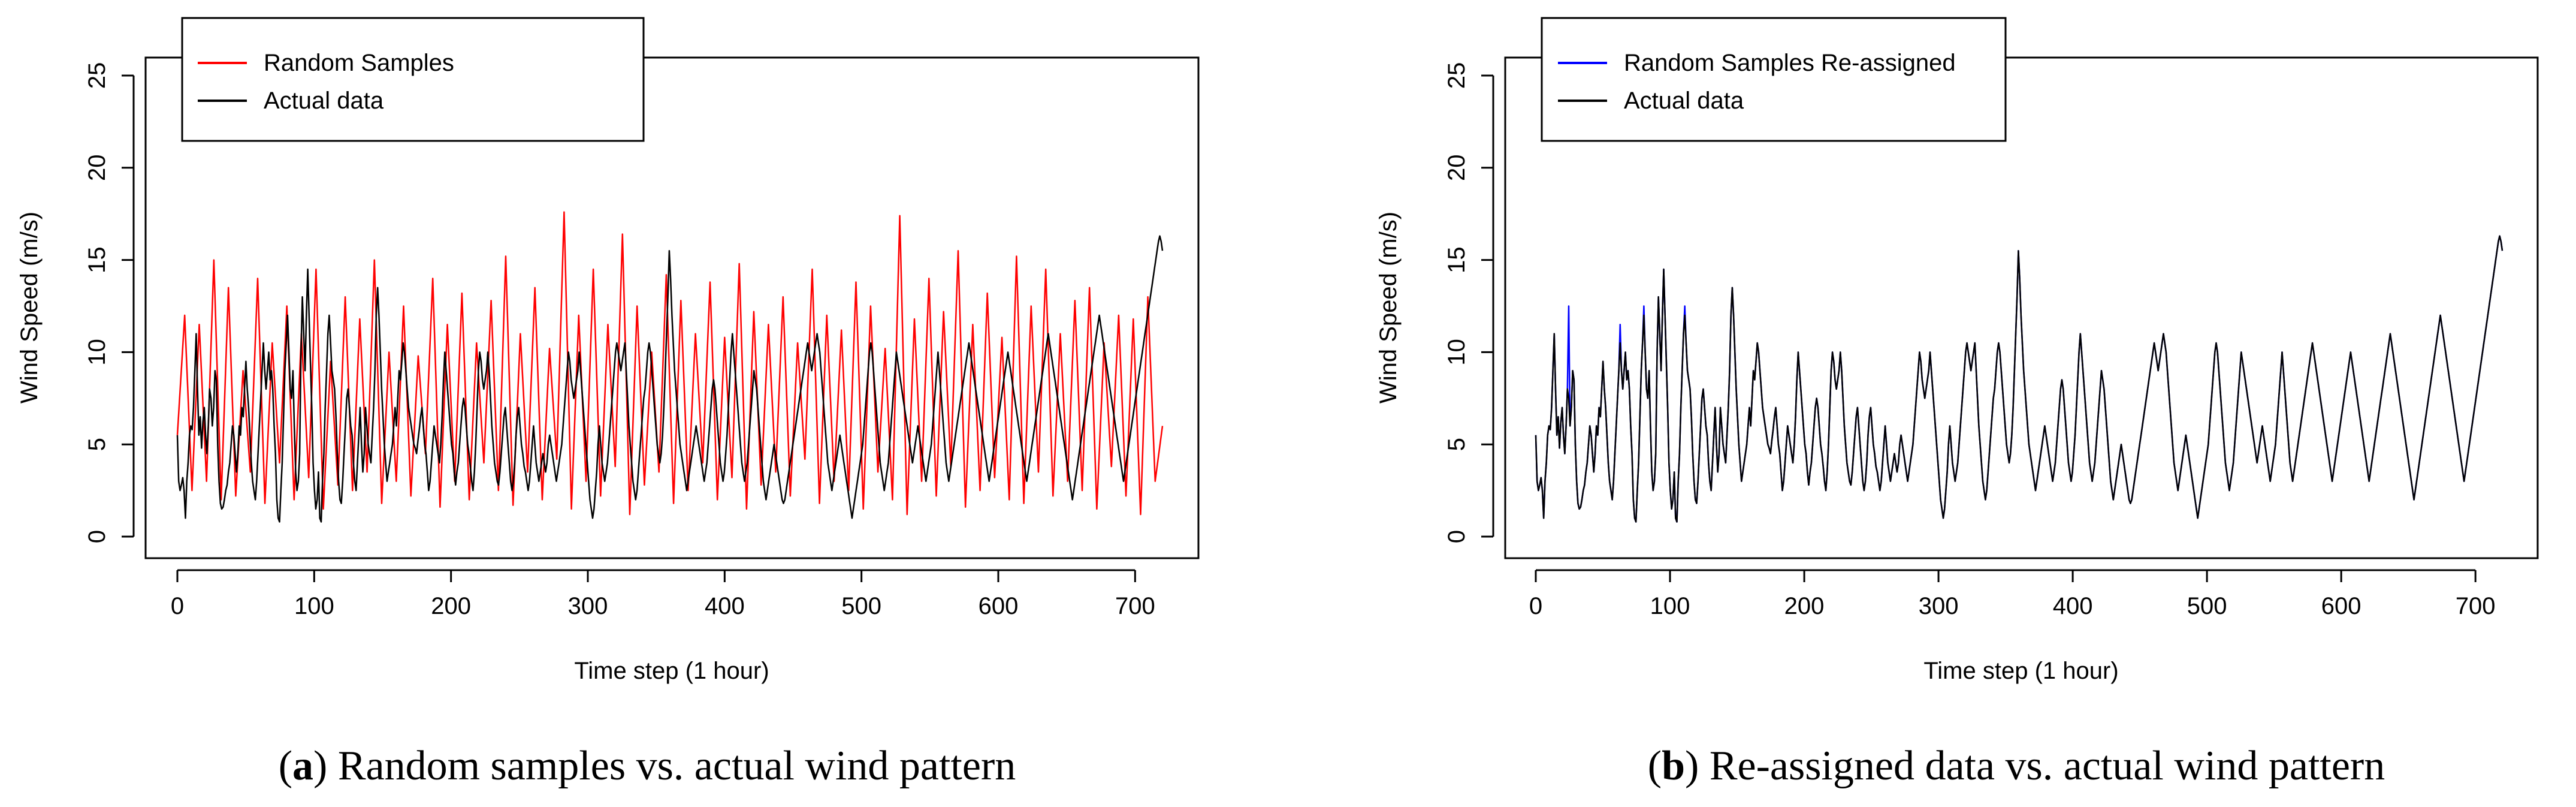  What do you see at coordinates (670, 379) in the screenshot?
I see `series-line-actual-data-a` at bounding box center [670, 379].